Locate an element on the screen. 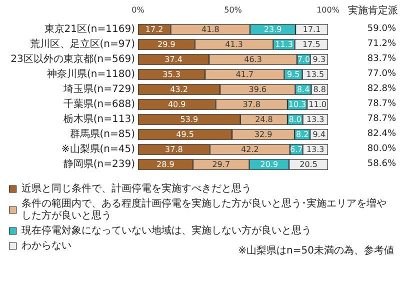  legend-label: 現在停電対象になっていない地域は、実施しない方が良いと思う is located at coordinates (166, 230).